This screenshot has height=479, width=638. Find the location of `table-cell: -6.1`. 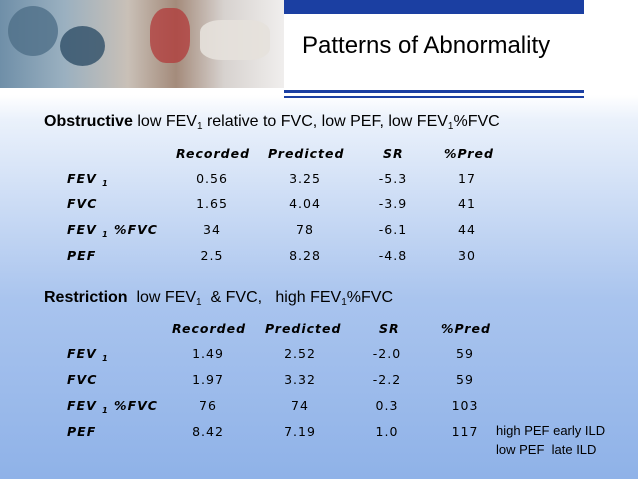

table-cell: -6.1 is located at coordinates (393, 229).